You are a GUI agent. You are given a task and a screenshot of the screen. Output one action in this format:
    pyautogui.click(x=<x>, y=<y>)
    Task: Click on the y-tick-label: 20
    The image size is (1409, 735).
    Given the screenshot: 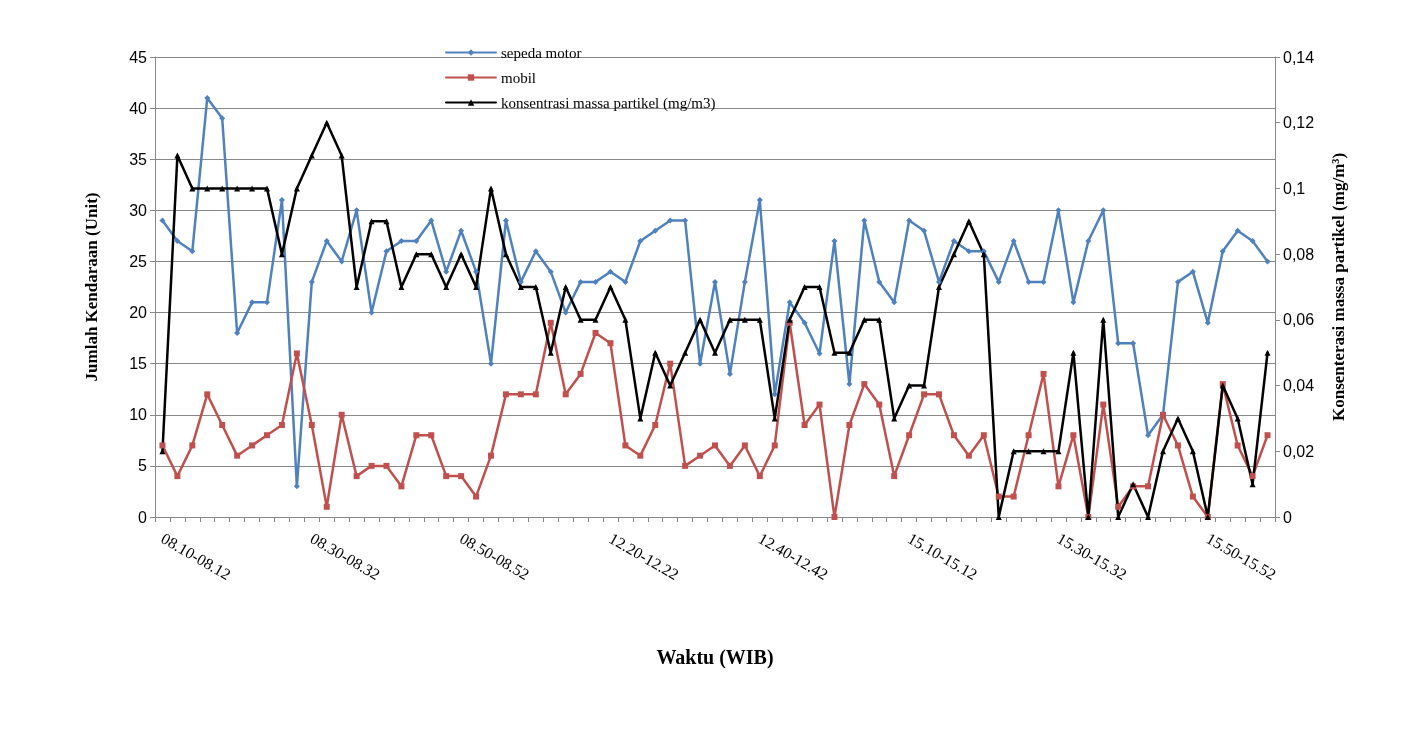 What is the action you would take?
    pyautogui.click(x=138, y=313)
    